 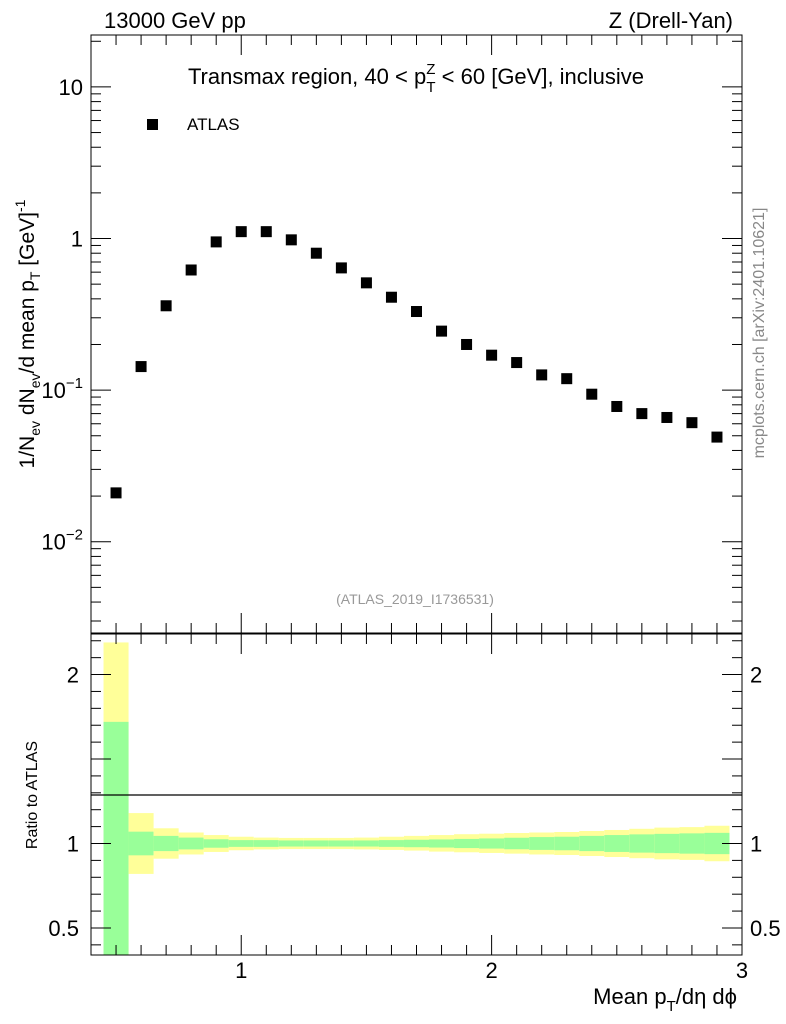 I want to click on main-y-tick-label: 10⁻², so click(x=62, y=541).